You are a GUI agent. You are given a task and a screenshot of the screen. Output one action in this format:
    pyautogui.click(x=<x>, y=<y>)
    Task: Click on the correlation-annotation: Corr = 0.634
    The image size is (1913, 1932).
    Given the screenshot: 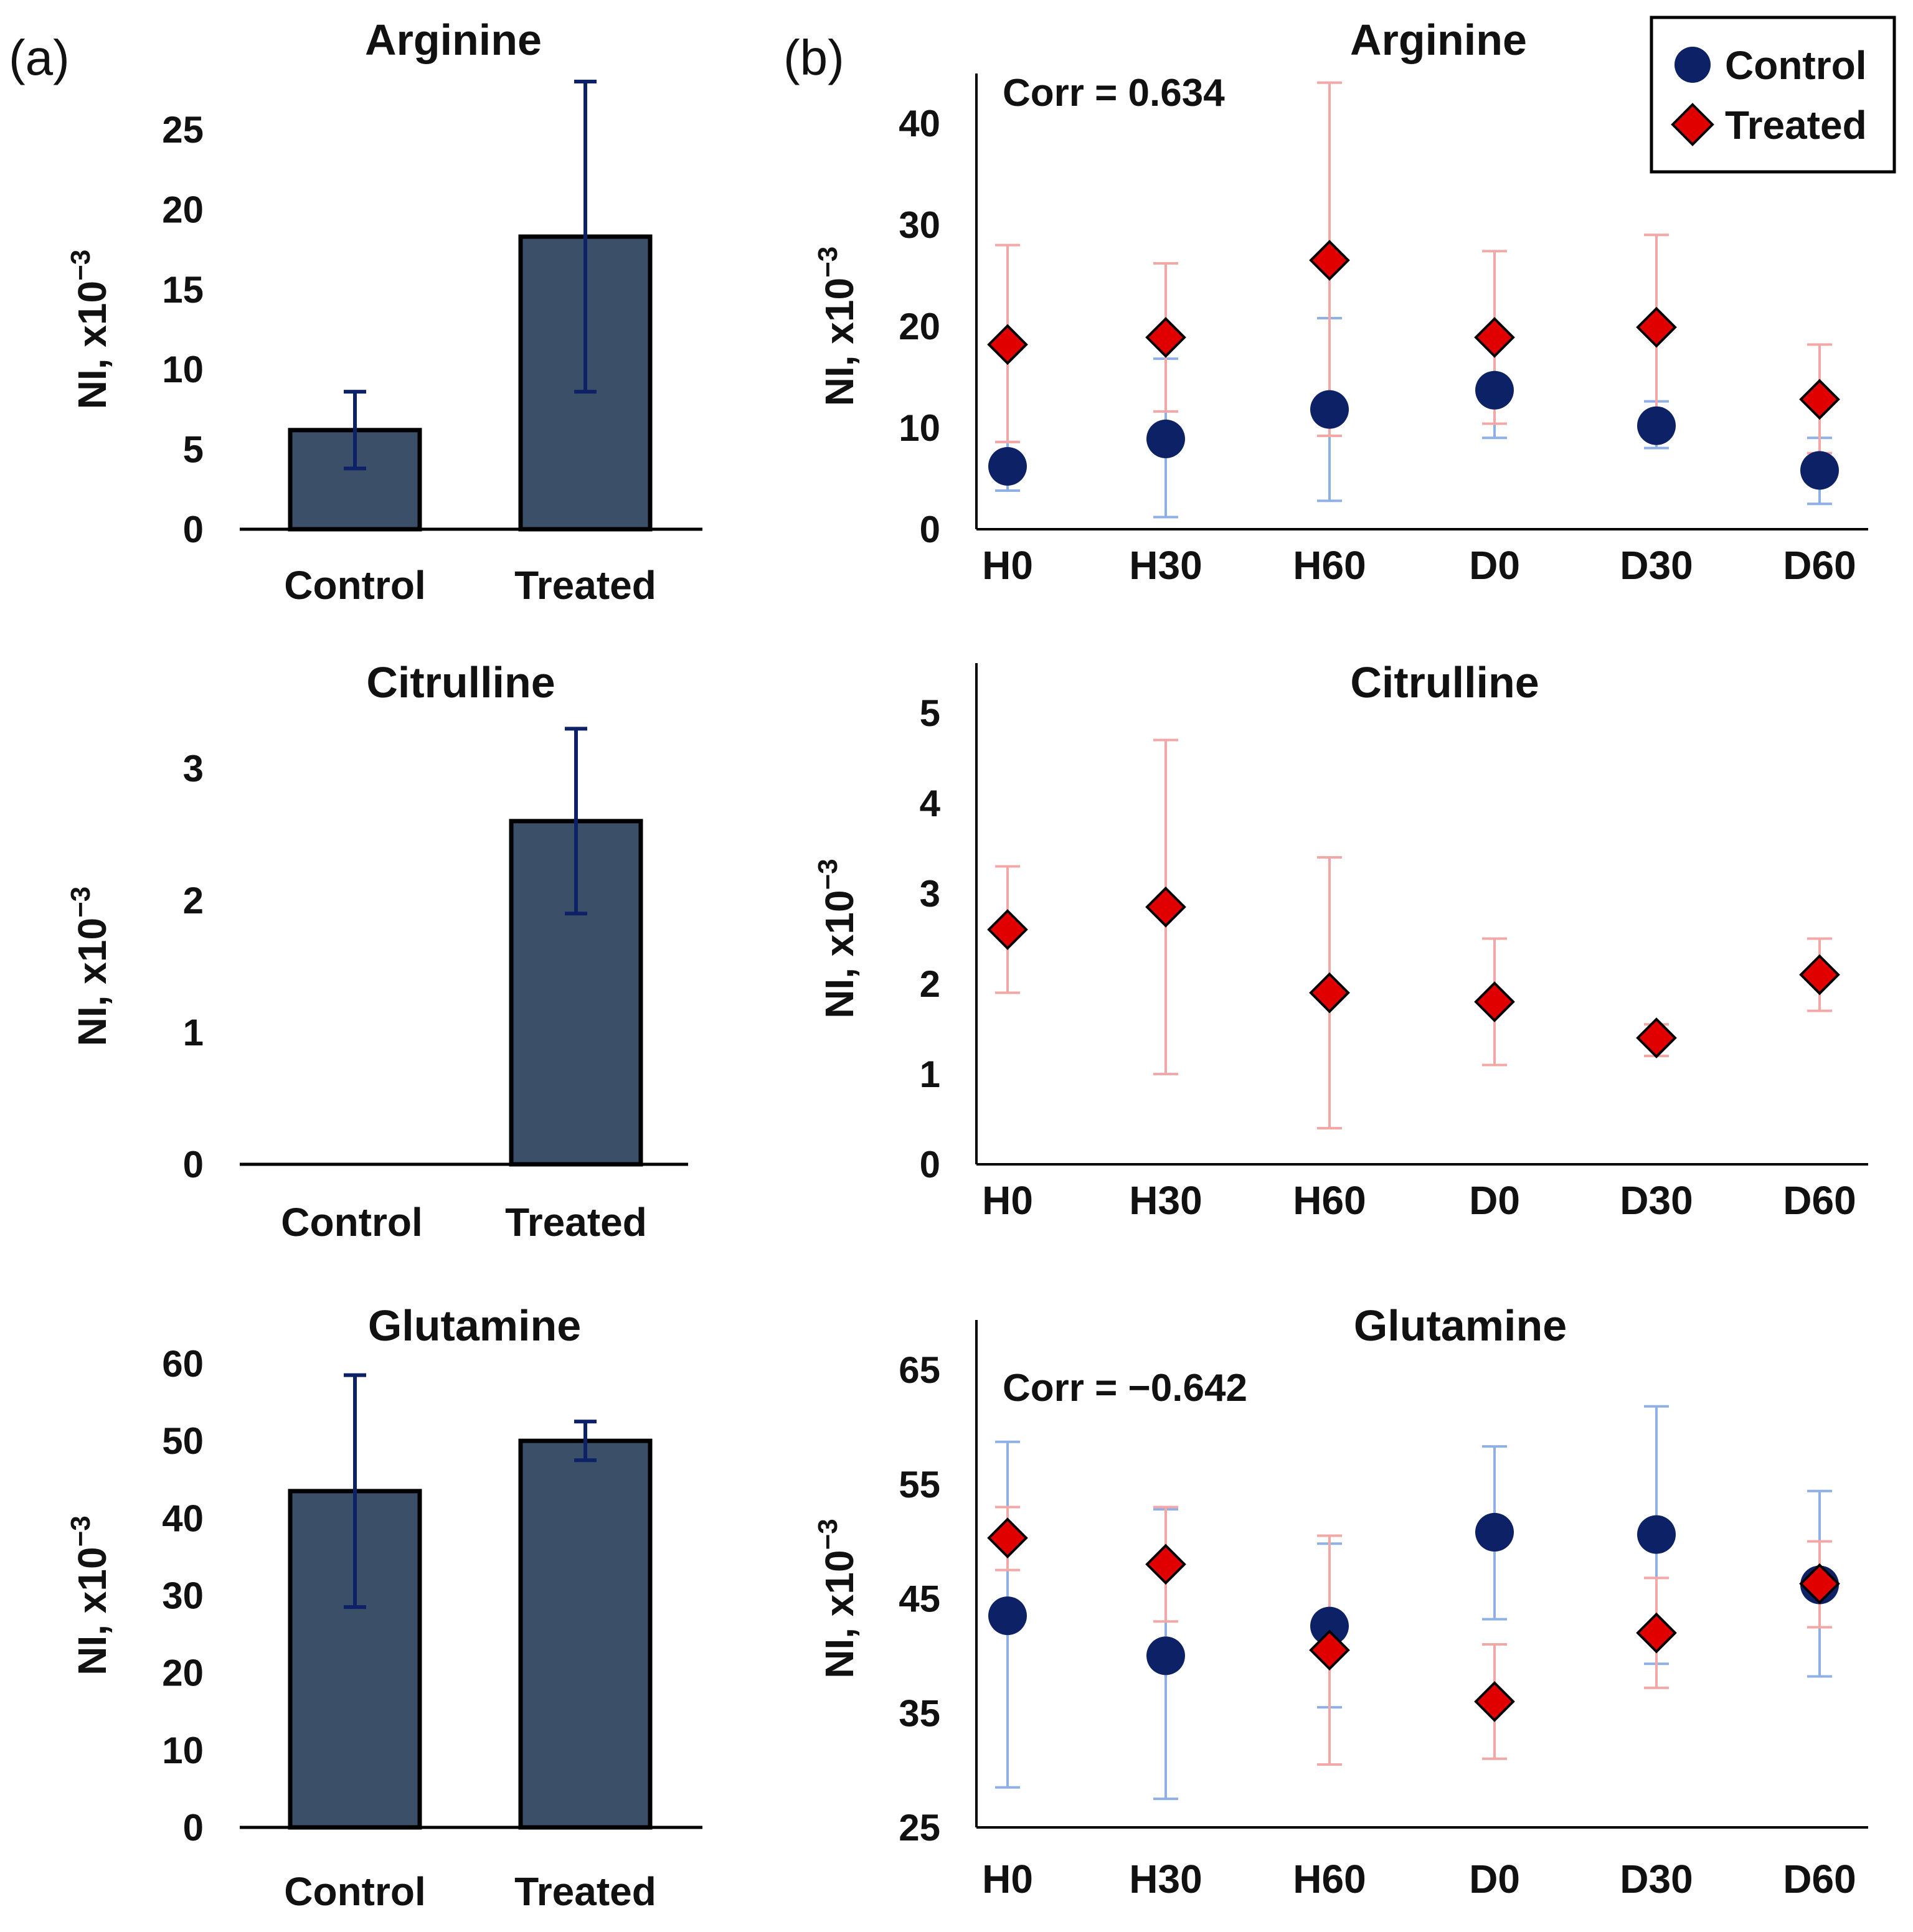 What is the action you would take?
    pyautogui.click(x=1114, y=94)
    